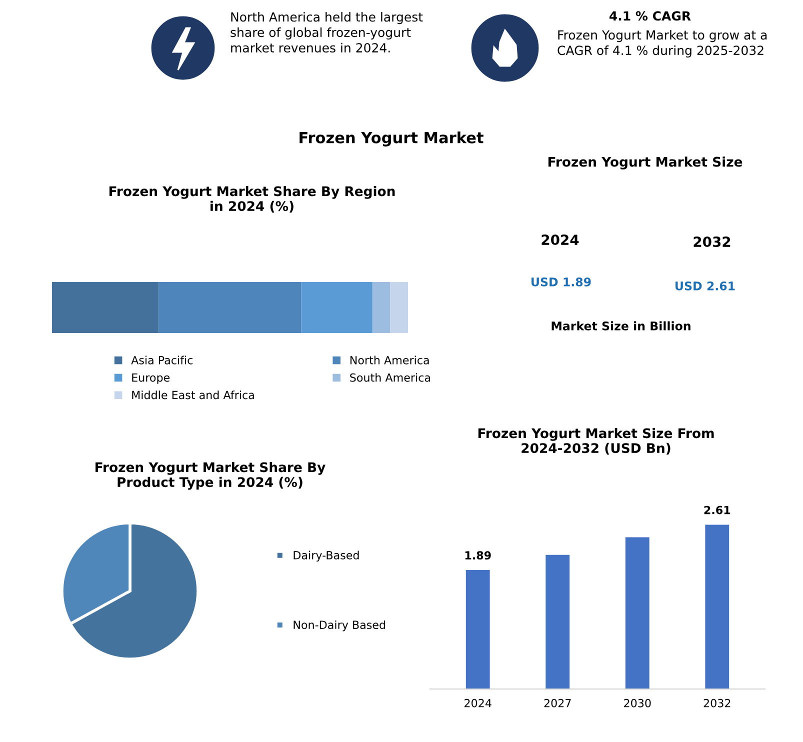 This screenshot has height=742, width=803. What do you see at coordinates (621, 325) in the screenshot?
I see `text: Market Size in Billion` at bounding box center [621, 325].